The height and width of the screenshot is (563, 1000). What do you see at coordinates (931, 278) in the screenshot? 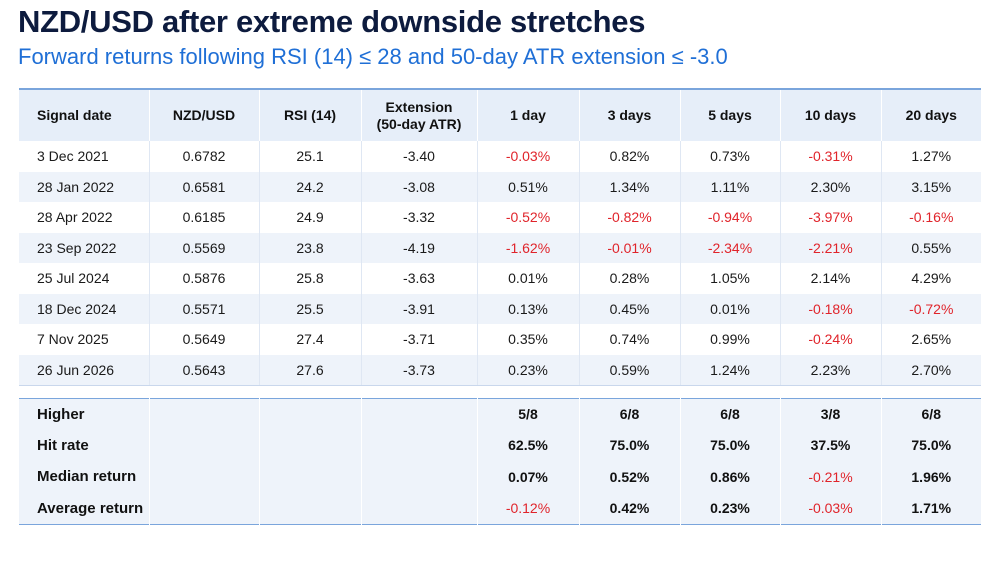
I see `table-cell: 4.29%` at bounding box center [931, 278].